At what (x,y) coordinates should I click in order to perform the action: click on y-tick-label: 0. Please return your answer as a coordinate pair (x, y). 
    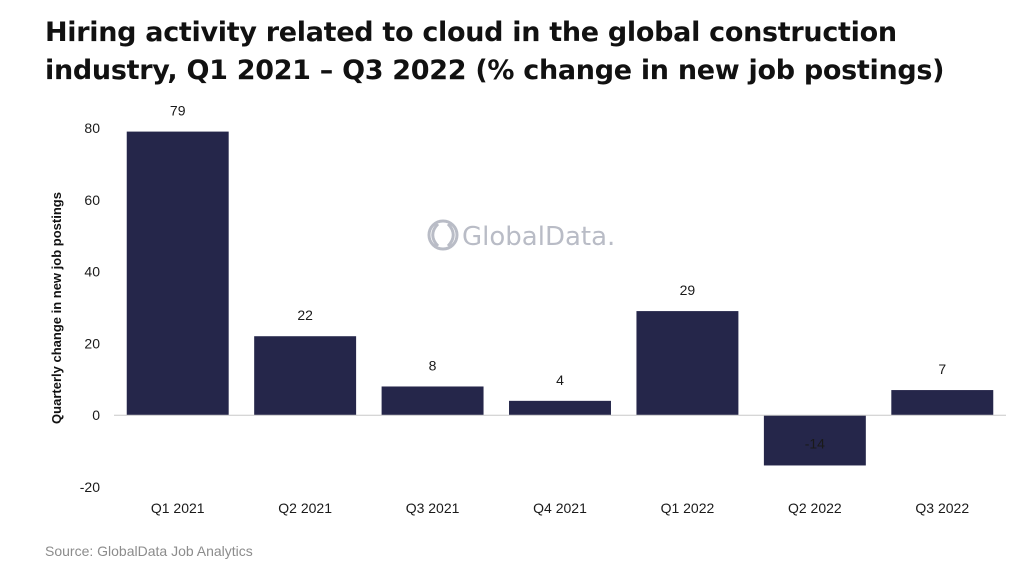
    Looking at the image, I should click on (96, 415).